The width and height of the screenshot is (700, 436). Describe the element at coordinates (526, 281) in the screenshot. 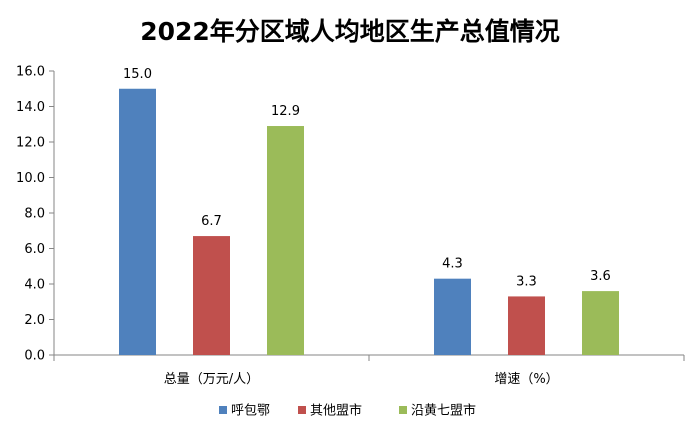

I see `data-label: 3.3` at that location.